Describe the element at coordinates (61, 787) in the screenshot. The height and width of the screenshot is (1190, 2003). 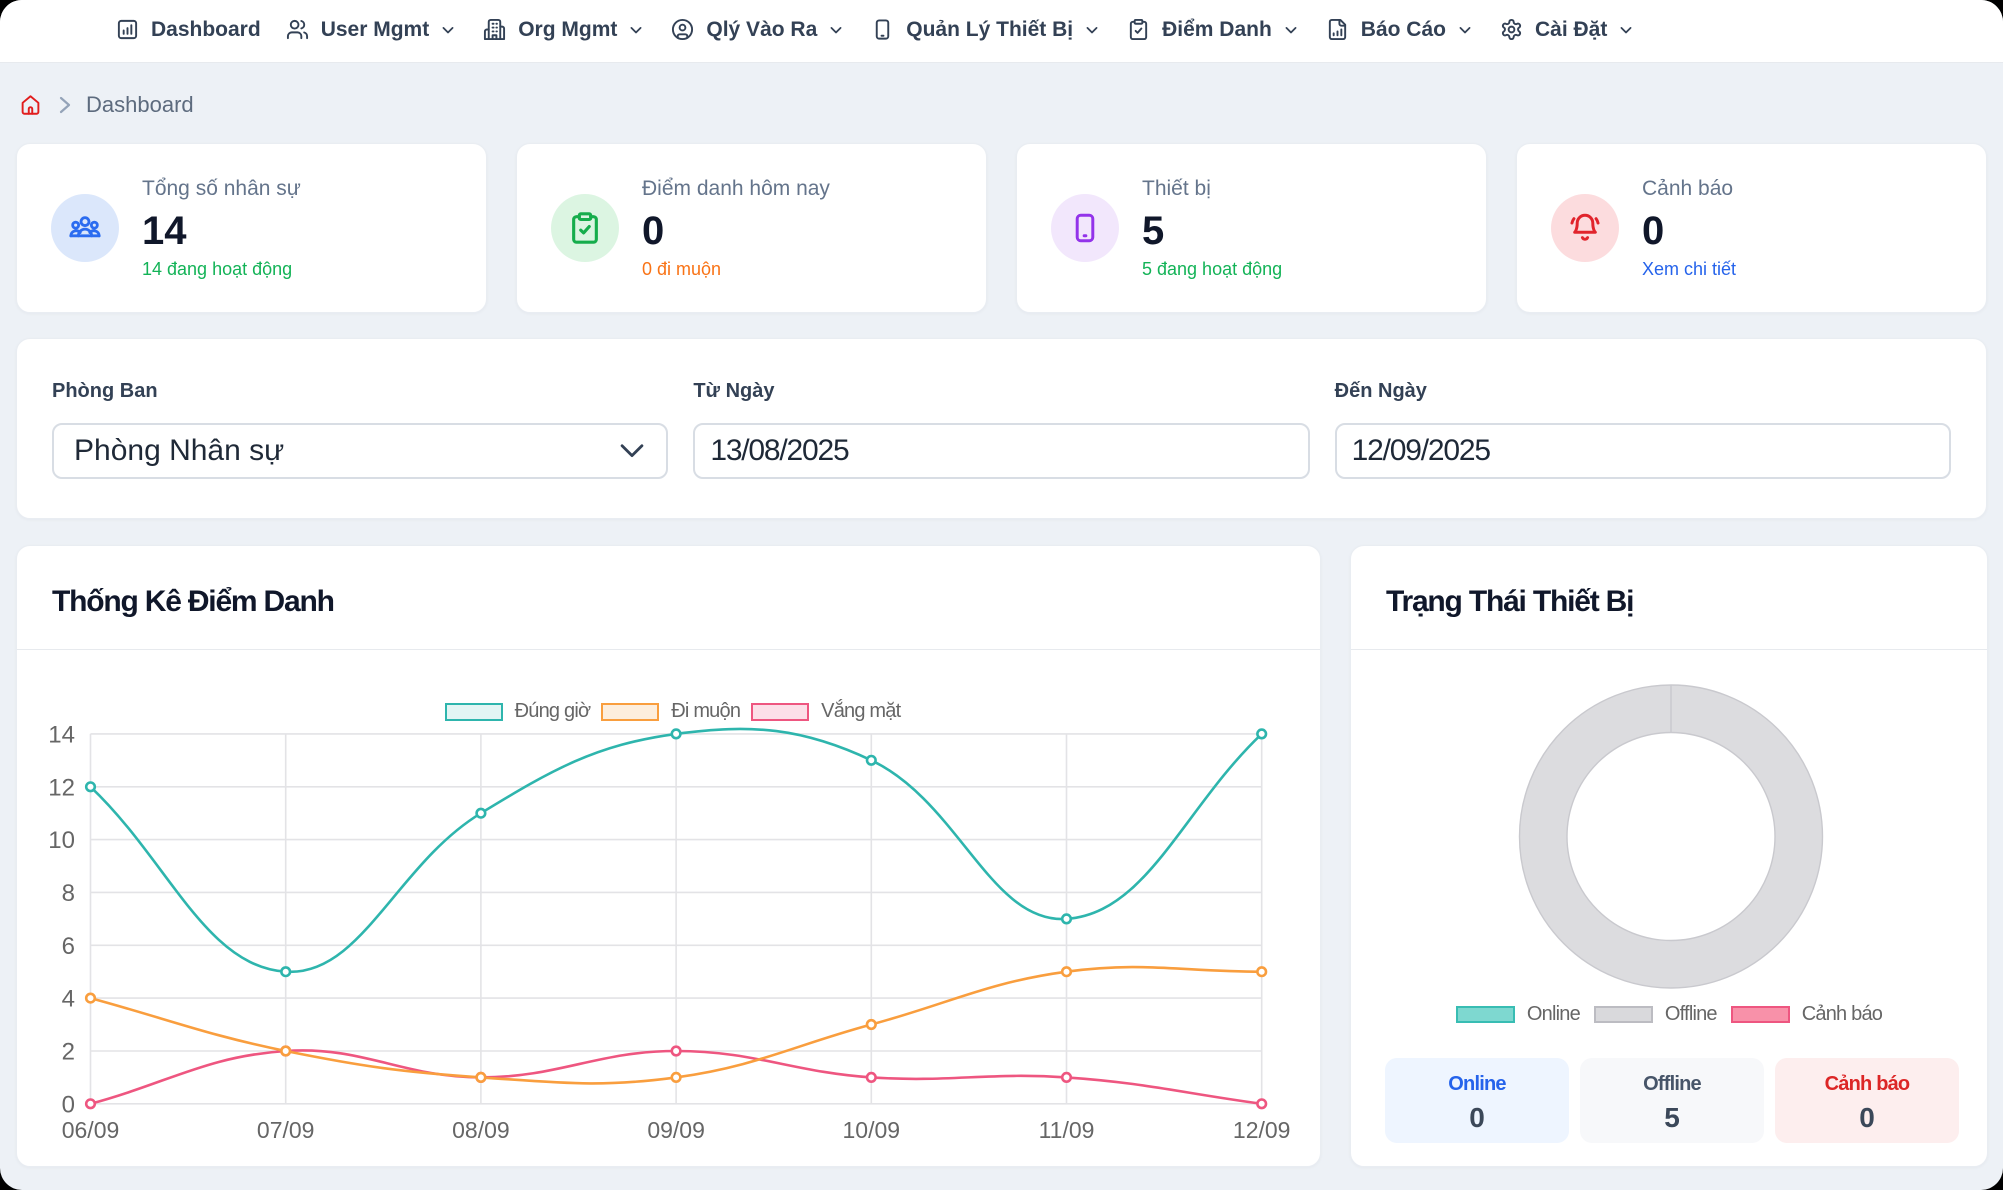
I see `svg-text: 12` at that location.